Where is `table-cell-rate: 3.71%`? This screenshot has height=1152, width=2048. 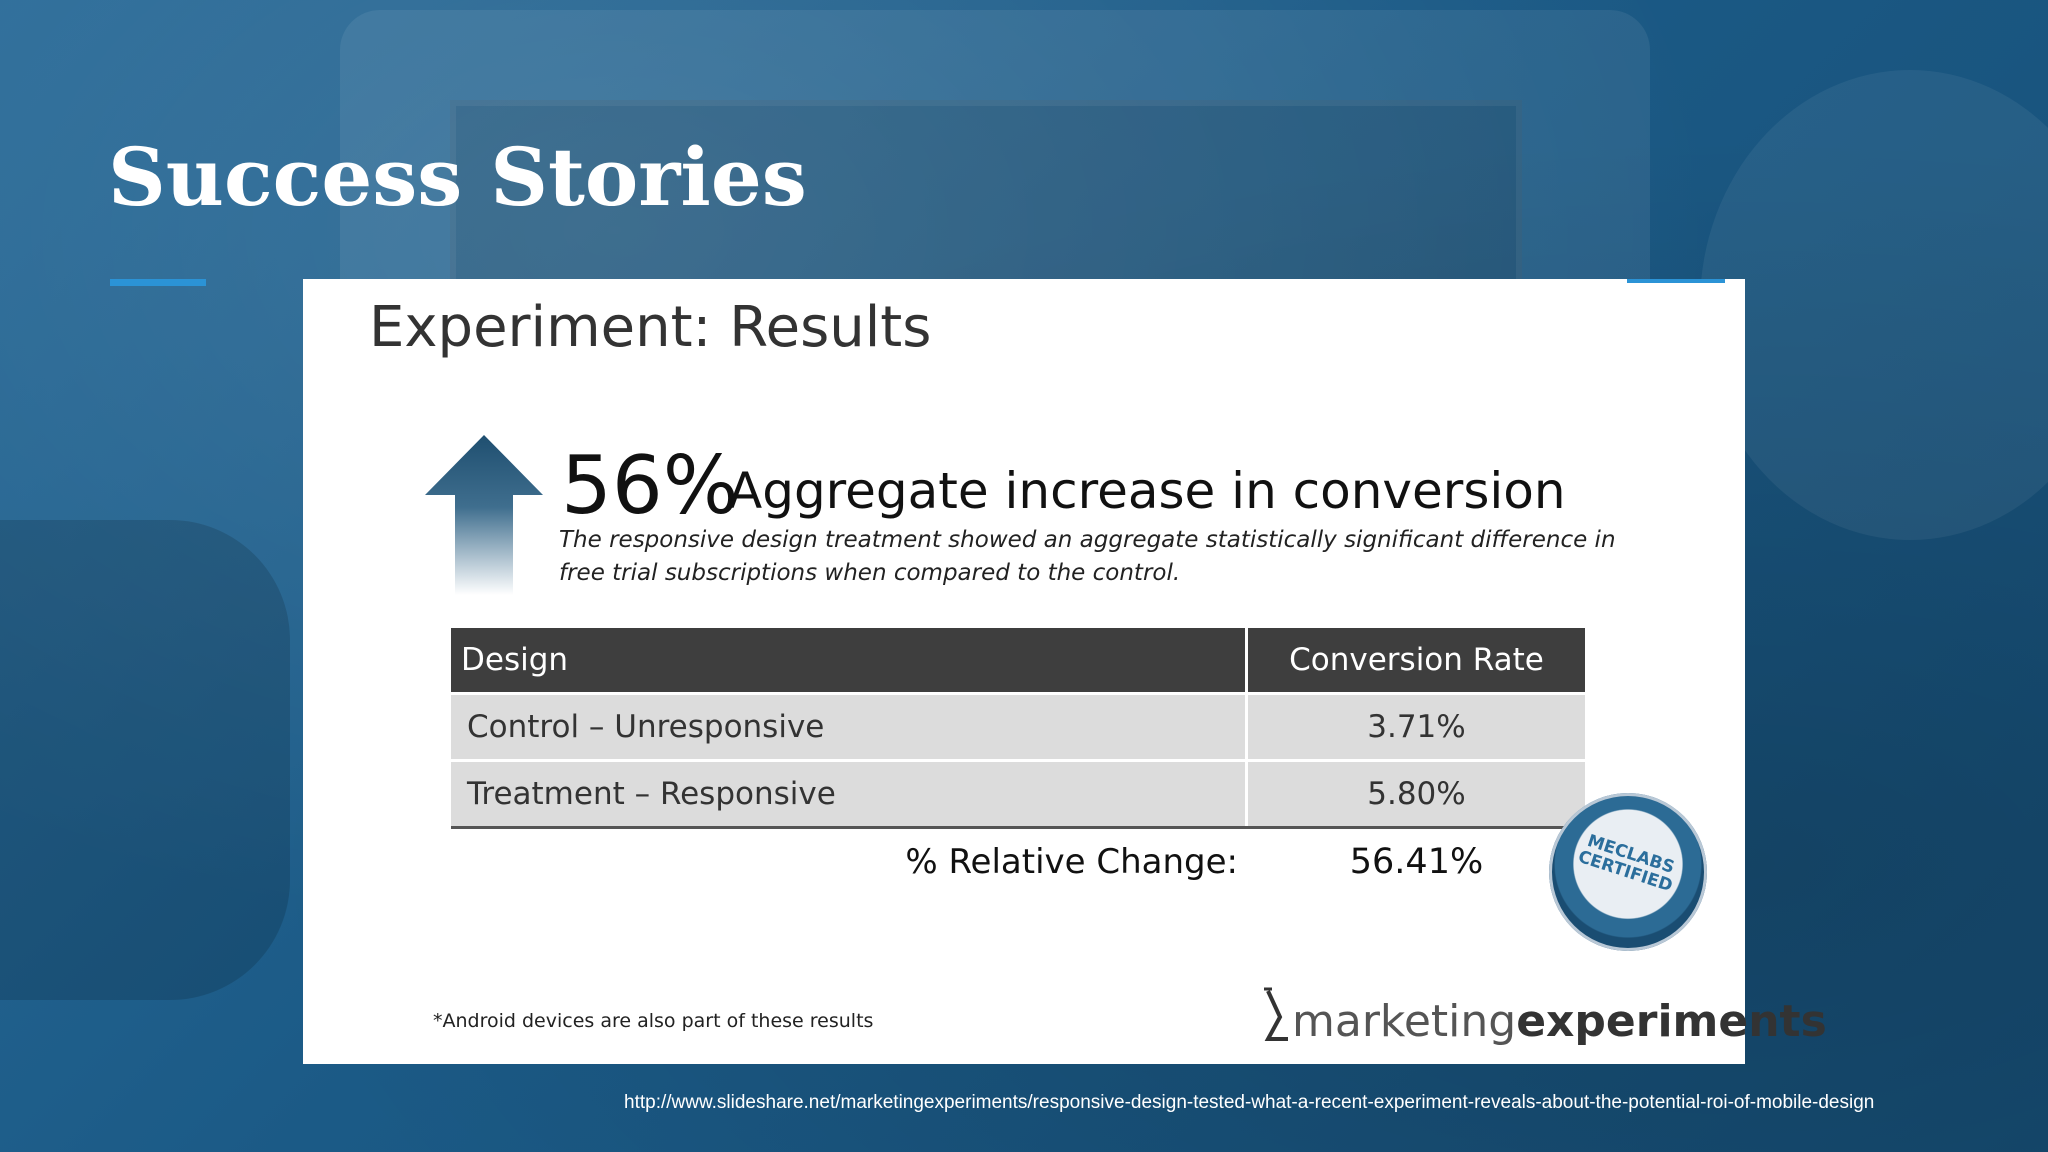
table-cell-rate: 3.71% is located at coordinates (1416, 727).